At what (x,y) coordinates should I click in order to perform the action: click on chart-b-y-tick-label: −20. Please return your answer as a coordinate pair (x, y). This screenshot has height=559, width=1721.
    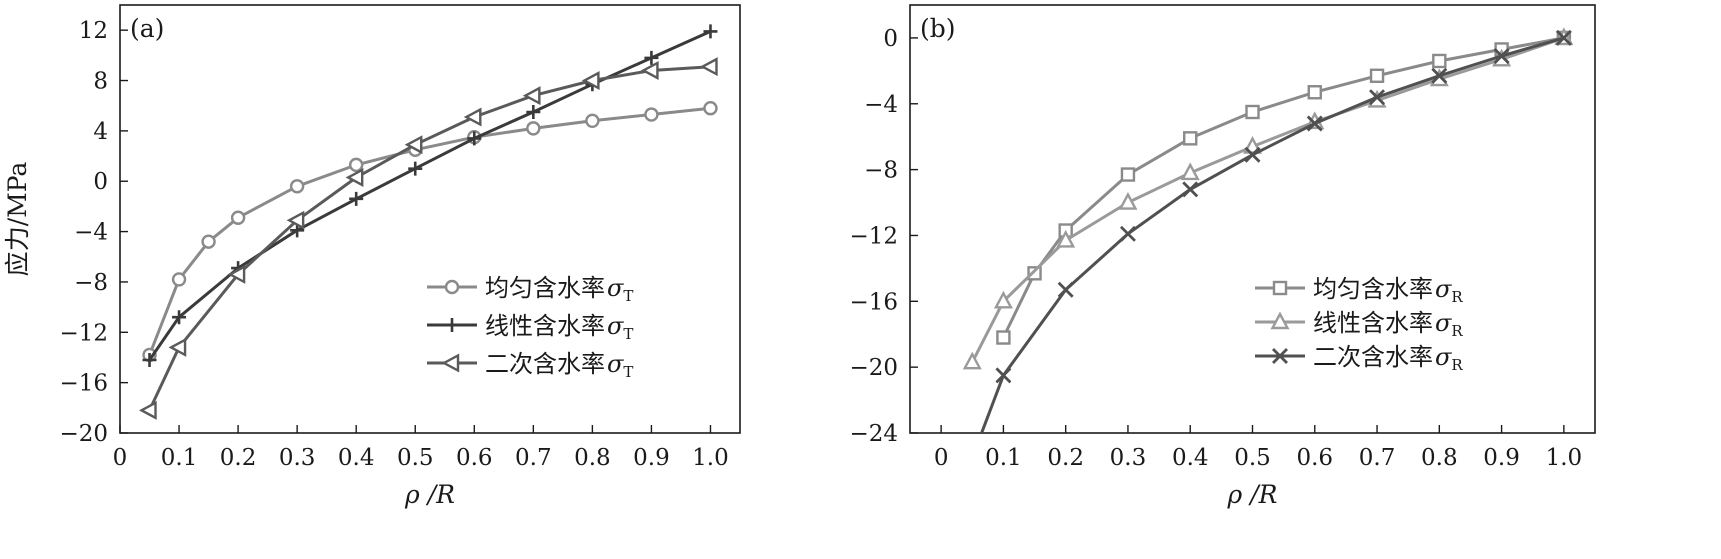
    Looking at the image, I should click on (873, 368).